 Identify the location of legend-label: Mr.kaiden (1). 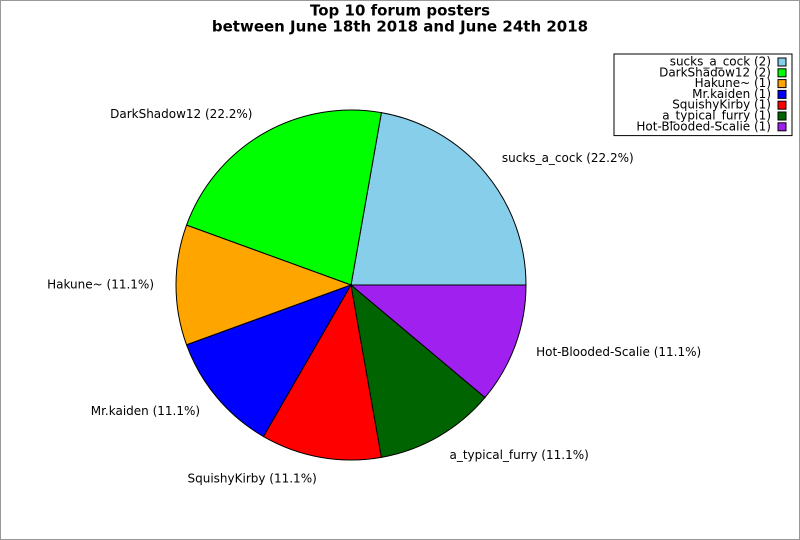
(731, 94).